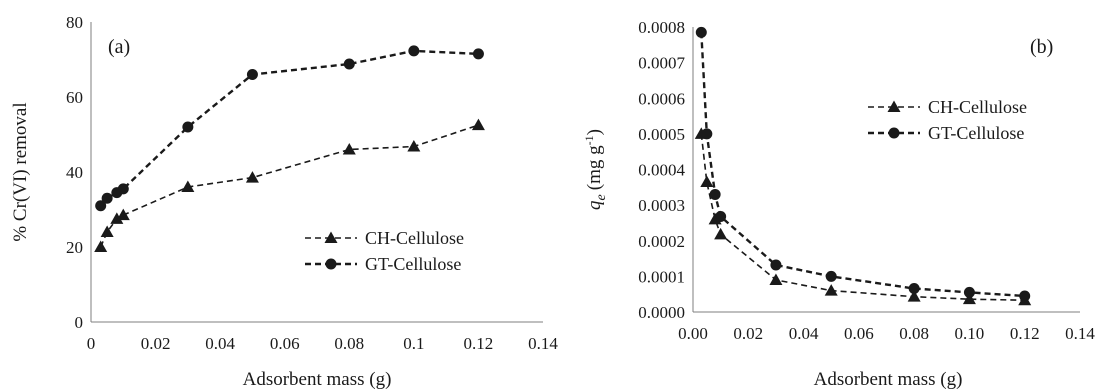 The height and width of the screenshot is (389, 1102). Describe the element at coordinates (661, 312) in the screenshot. I see `y-tick-label: 0.0000` at that location.